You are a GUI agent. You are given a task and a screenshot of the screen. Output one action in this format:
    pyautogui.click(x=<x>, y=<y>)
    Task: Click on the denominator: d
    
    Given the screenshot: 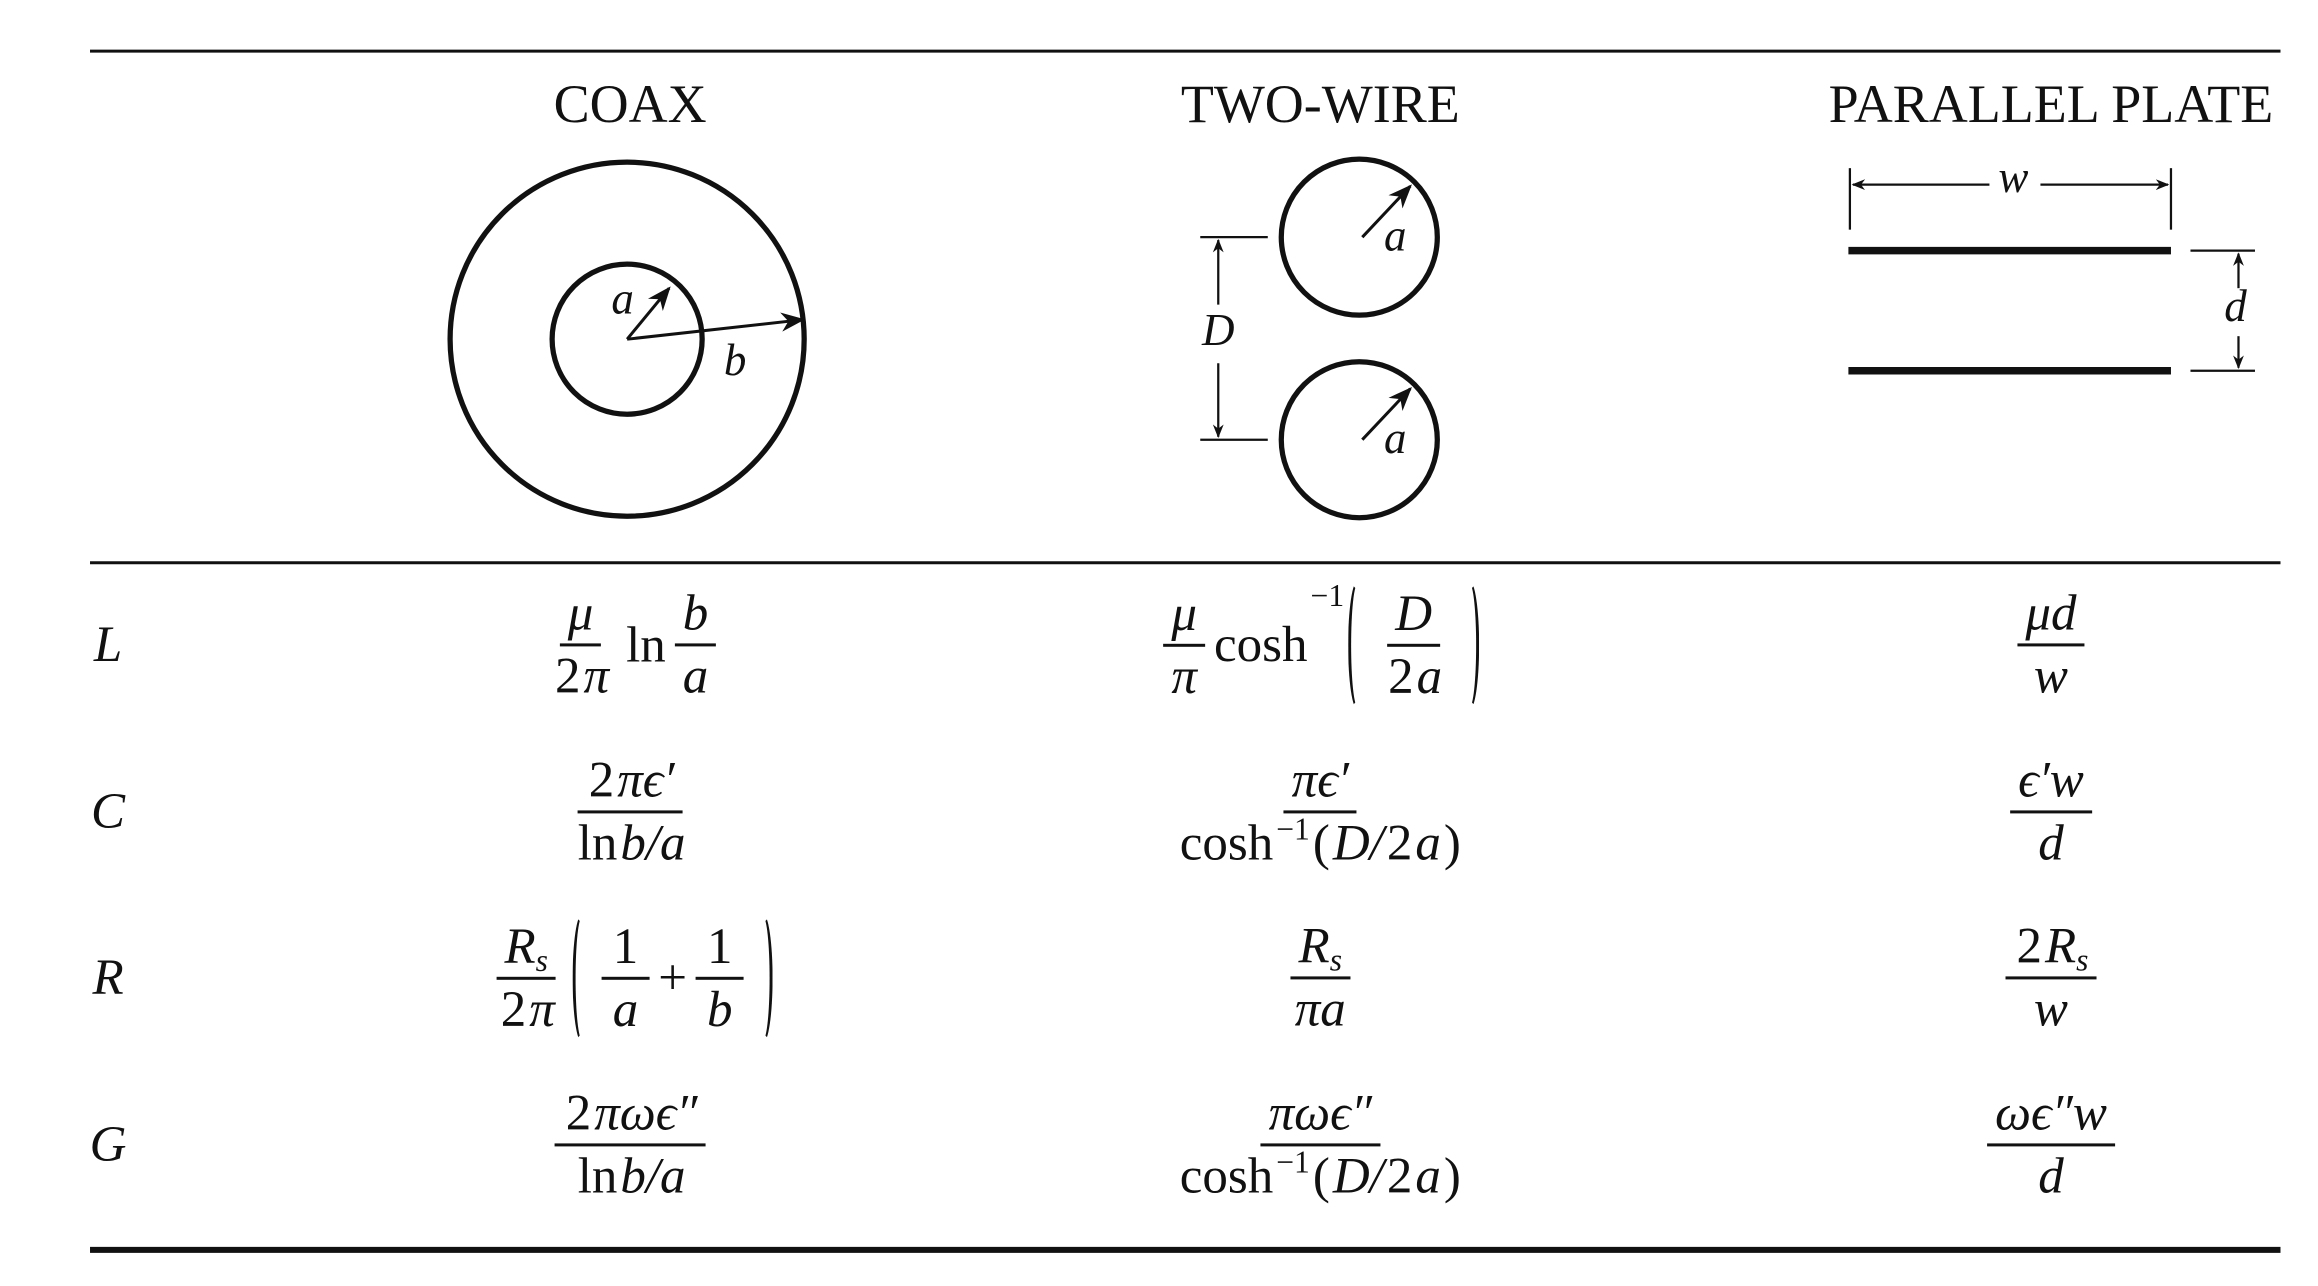 What is the action you would take?
    pyautogui.click(x=2051, y=1175)
    